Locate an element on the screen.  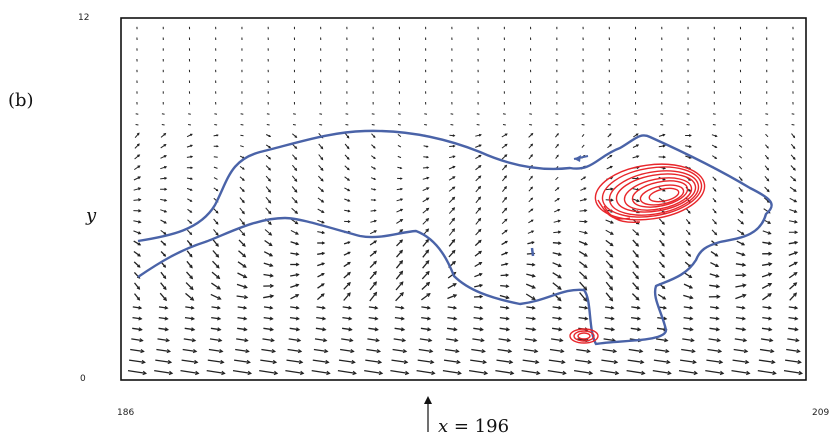
y-axis-label: y is located at coordinates (91, 215).